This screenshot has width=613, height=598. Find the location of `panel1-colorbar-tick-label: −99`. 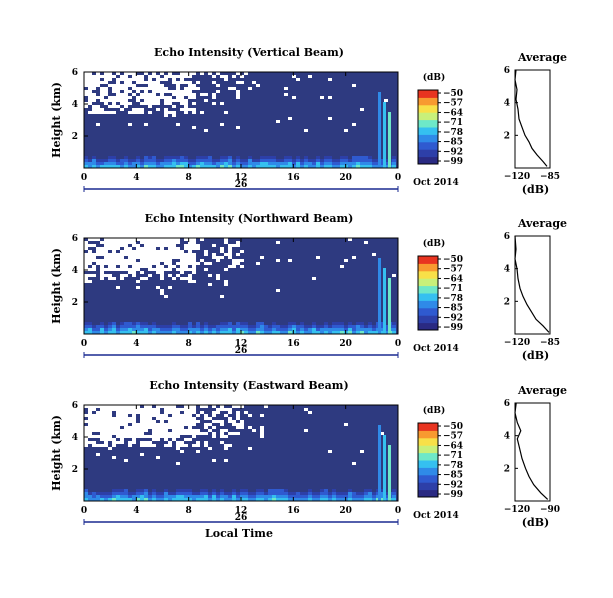

panel1-colorbar-tick-label: −99 is located at coordinates (453, 162).